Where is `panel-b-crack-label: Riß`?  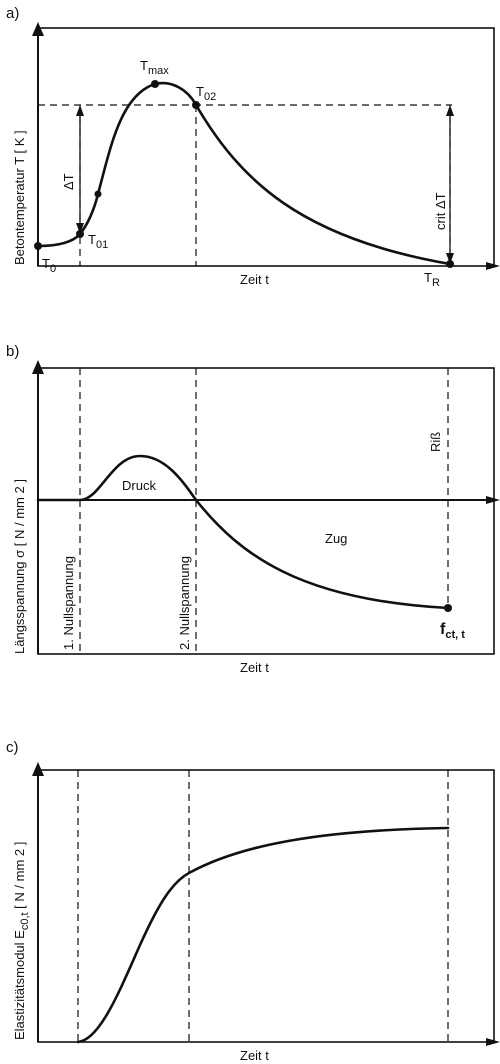
panel-b-crack-label: Riß is located at coordinates (435, 442).